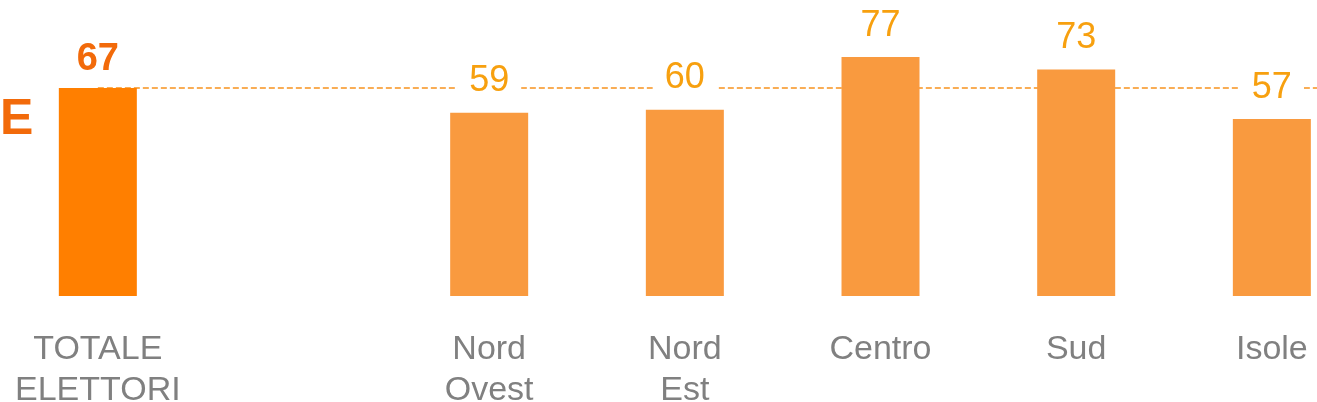  Describe the element at coordinates (1076, 346) in the screenshot. I see `x-tick-label: Sud` at that location.